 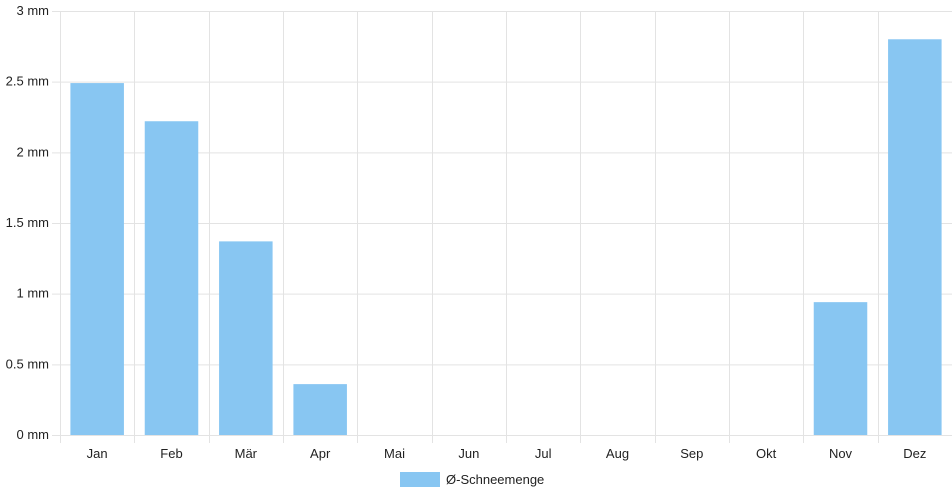 I want to click on x-tick-label: Nov, so click(x=841, y=453).